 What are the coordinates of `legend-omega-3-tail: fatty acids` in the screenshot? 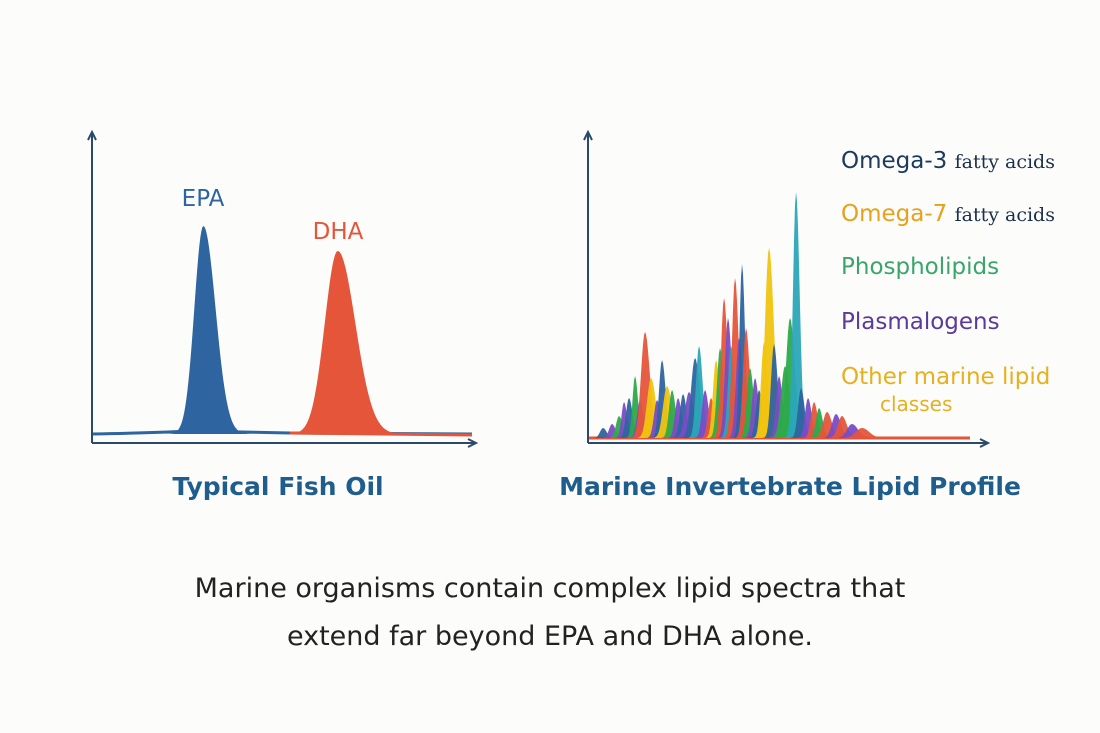 It's located at (1004, 162).